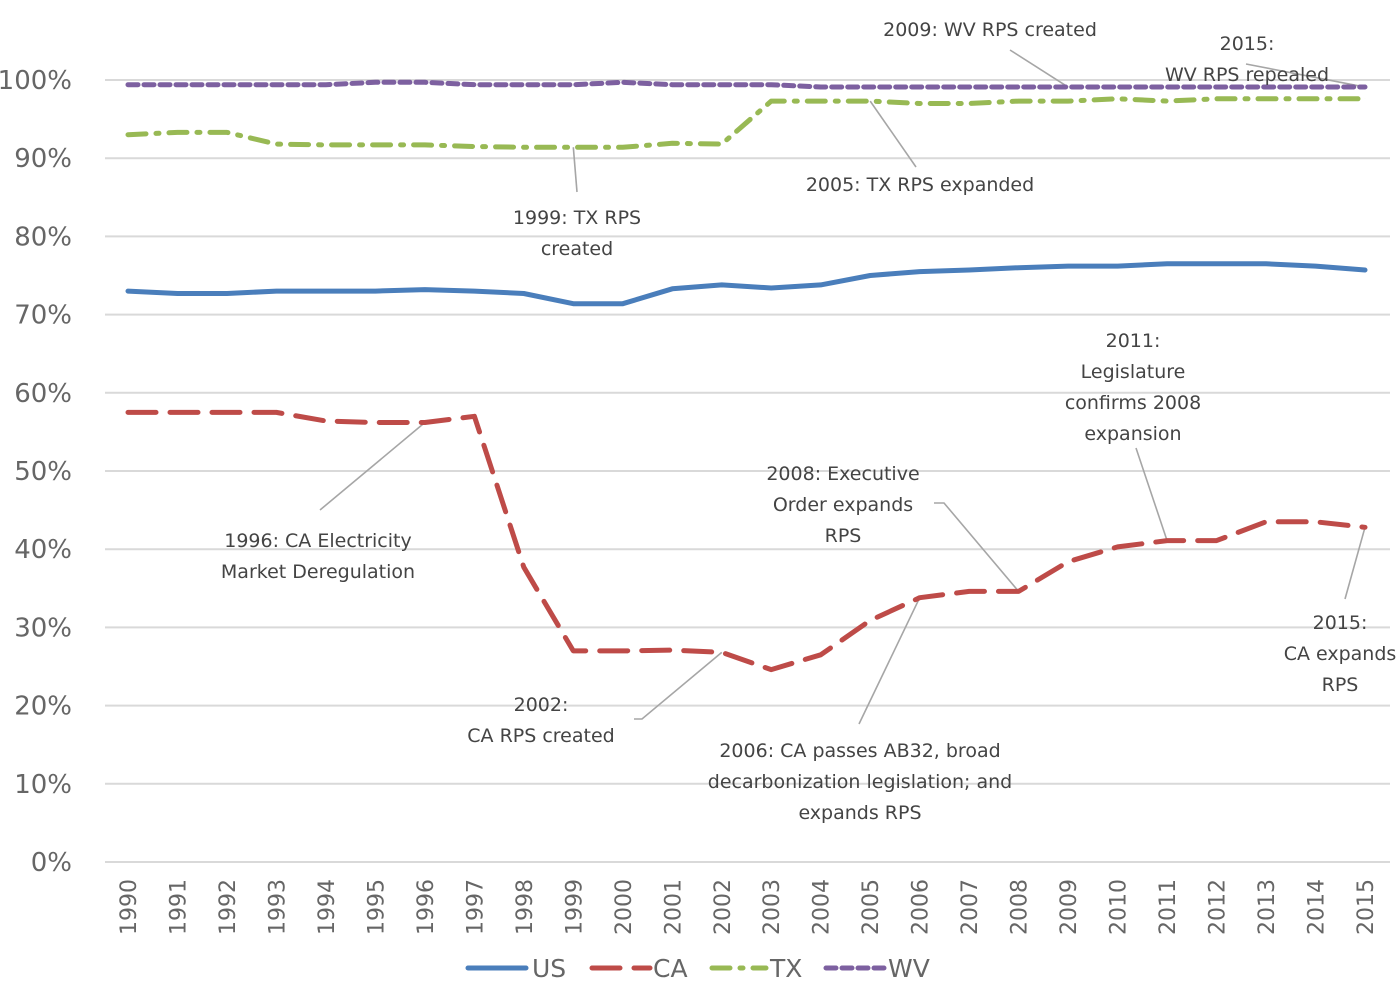 Image resolution: width=1400 pixels, height=991 pixels. Describe the element at coordinates (43, 628) in the screenshot. I see `y-tick-label: 30%` at that location.